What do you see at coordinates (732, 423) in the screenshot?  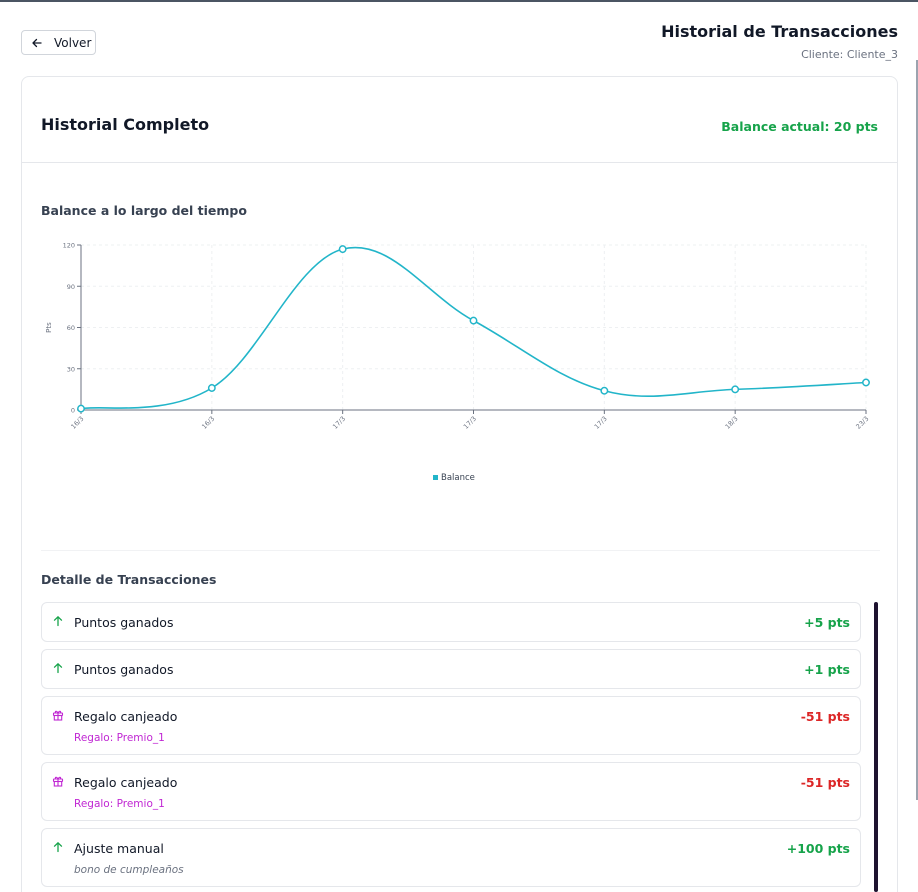 I see `x-tick-label: 18/3` at bounding box center [732, 423].